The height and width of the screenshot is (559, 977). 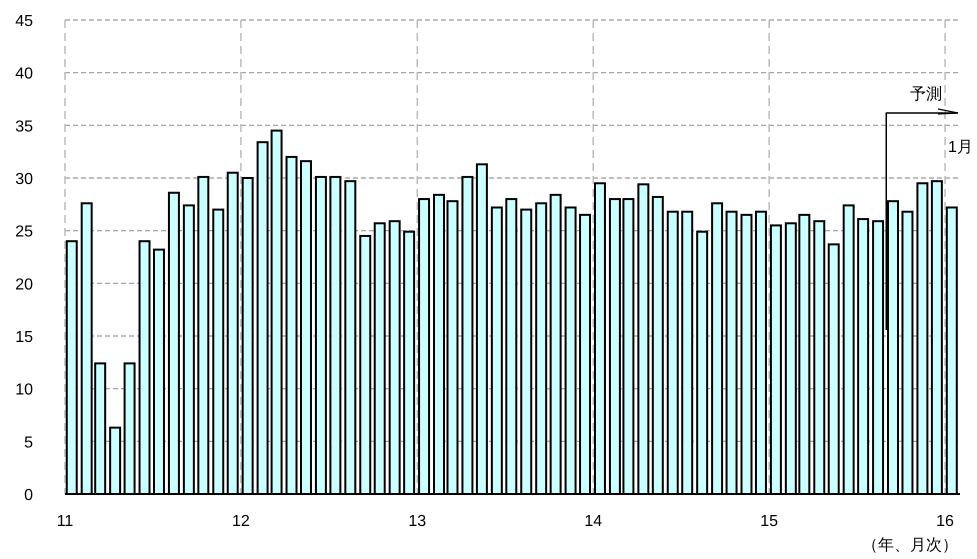 What do you see at coordinates (593, 521) in the screenshot?
I see `x-tick-label: 14` at bounding box center [593, 521].